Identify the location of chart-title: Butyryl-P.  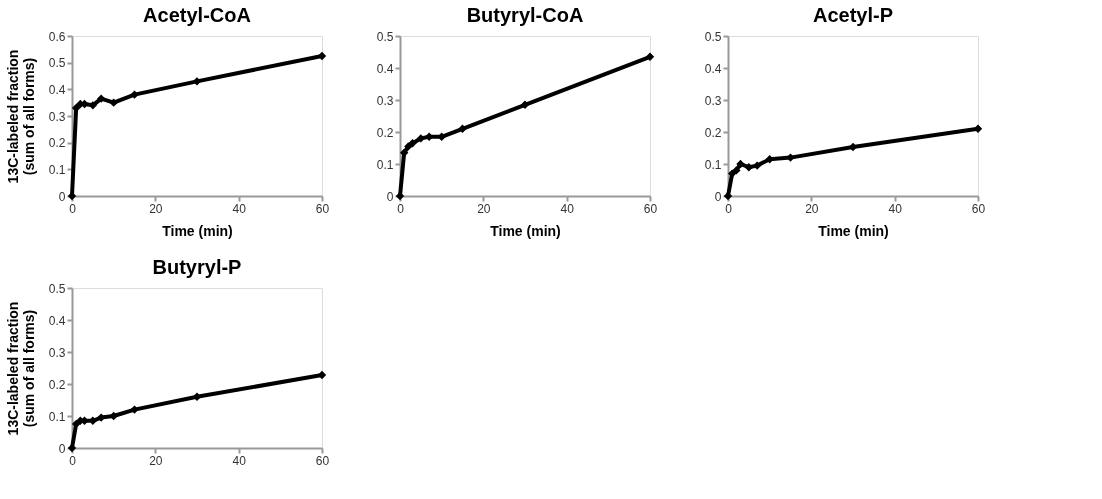
(197, 267).